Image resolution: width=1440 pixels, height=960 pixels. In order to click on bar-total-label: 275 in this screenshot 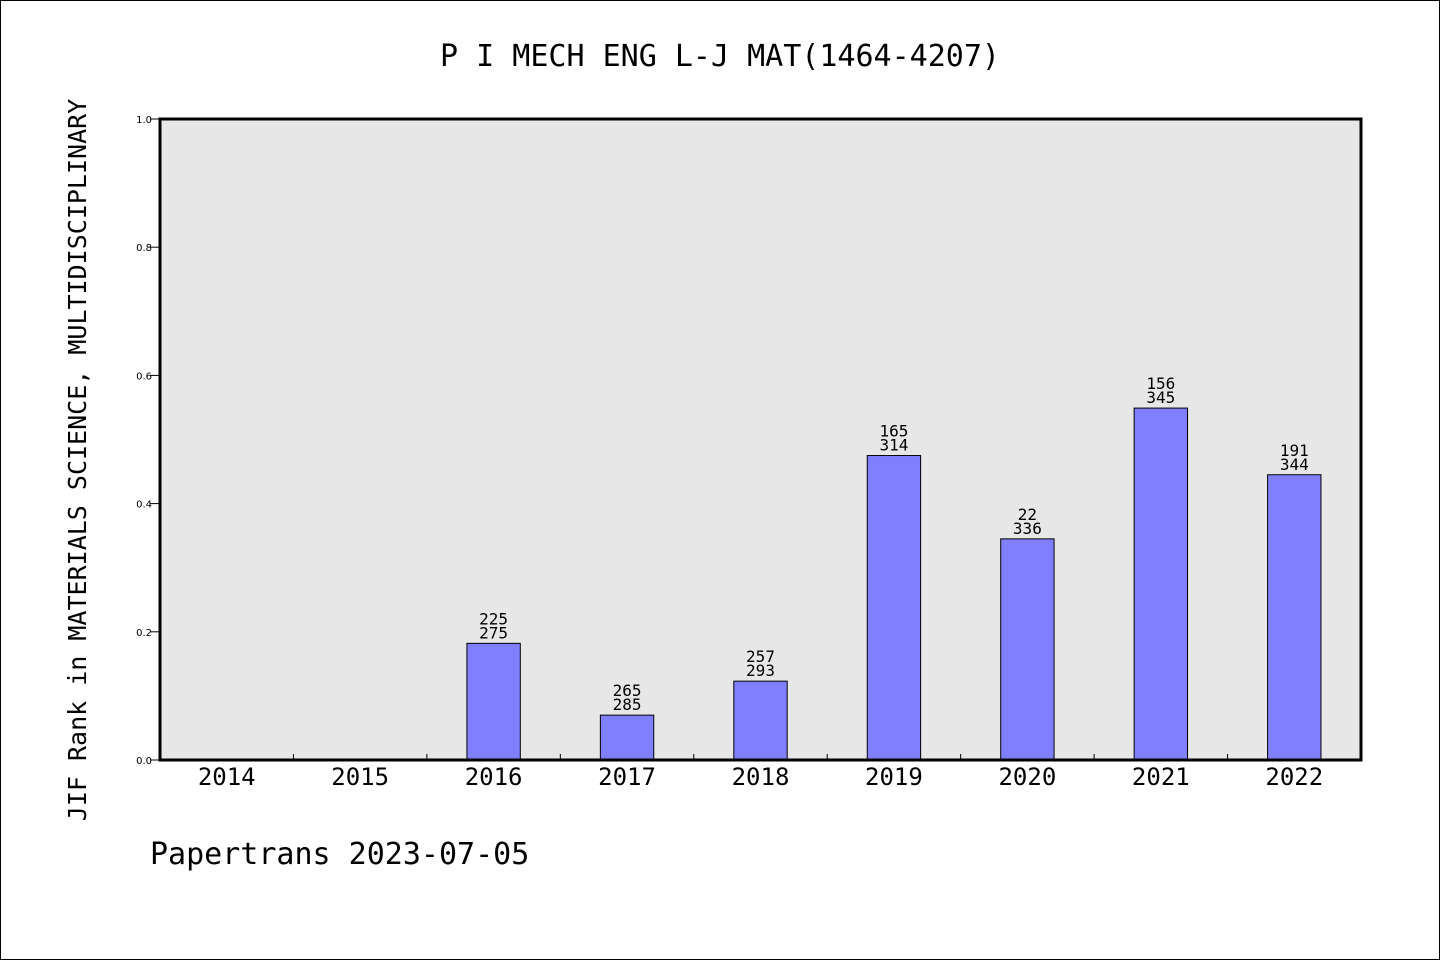, I will do `click(493, 632)`.